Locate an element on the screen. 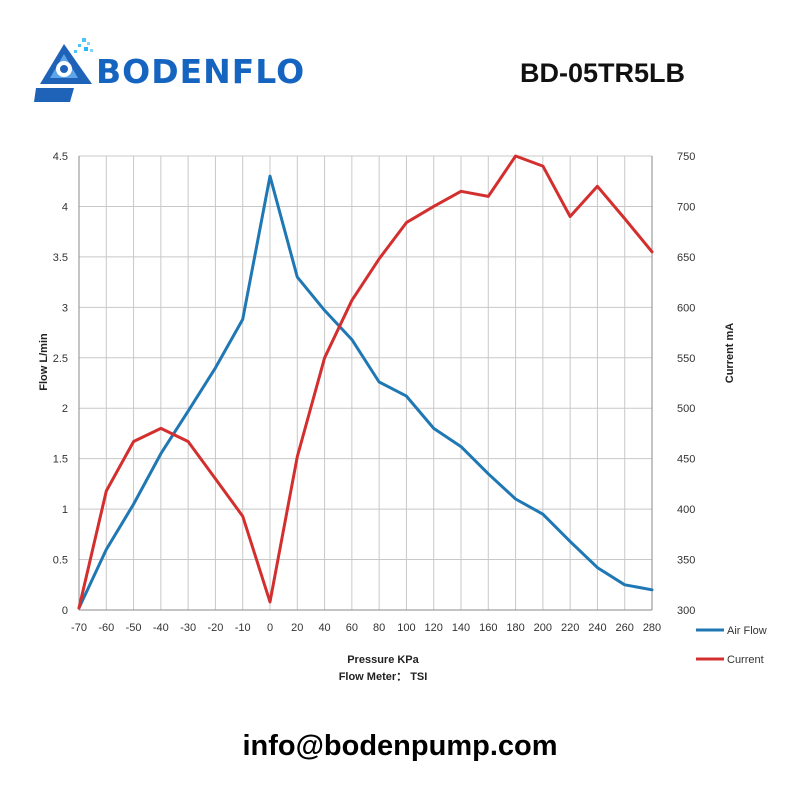 The image size is (800, 800). x-tick-label: 180 is located at coordinates (515, 628).